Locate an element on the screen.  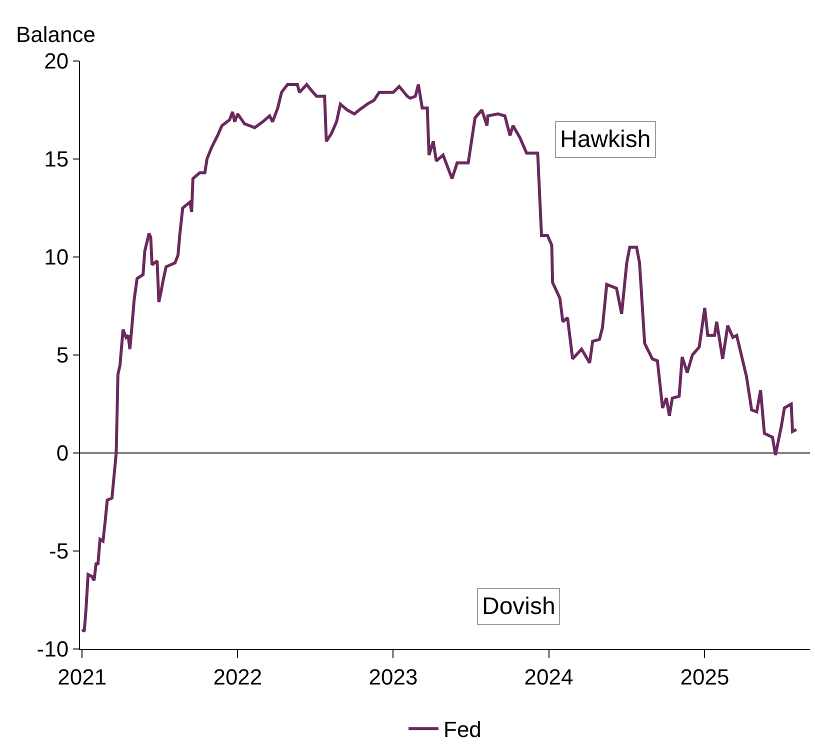
legend-label: Fed is located at coordinates (463, 729).